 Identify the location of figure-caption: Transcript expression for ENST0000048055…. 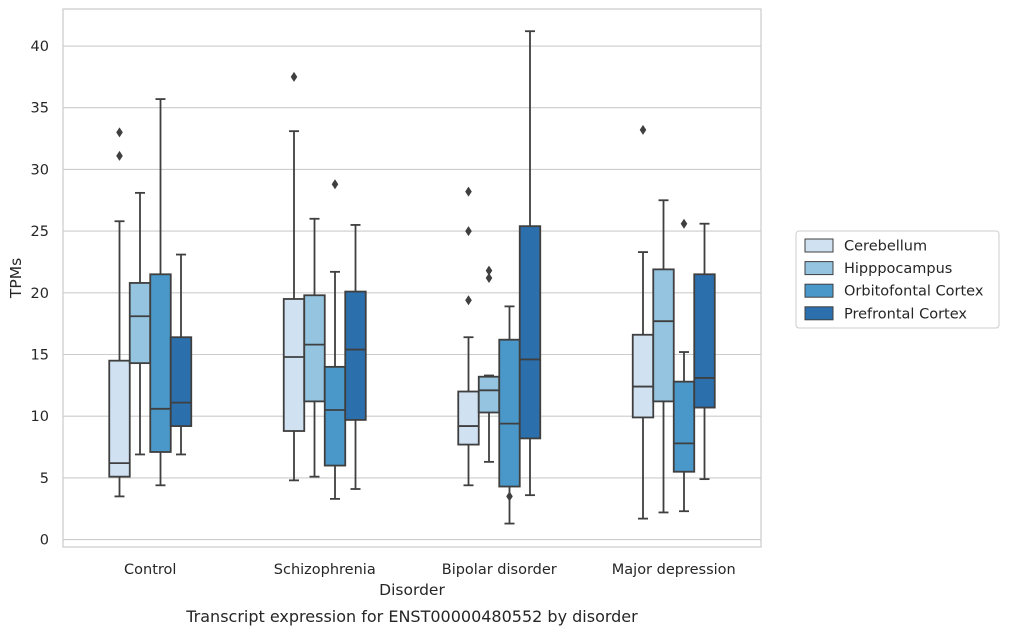
(411, 616).